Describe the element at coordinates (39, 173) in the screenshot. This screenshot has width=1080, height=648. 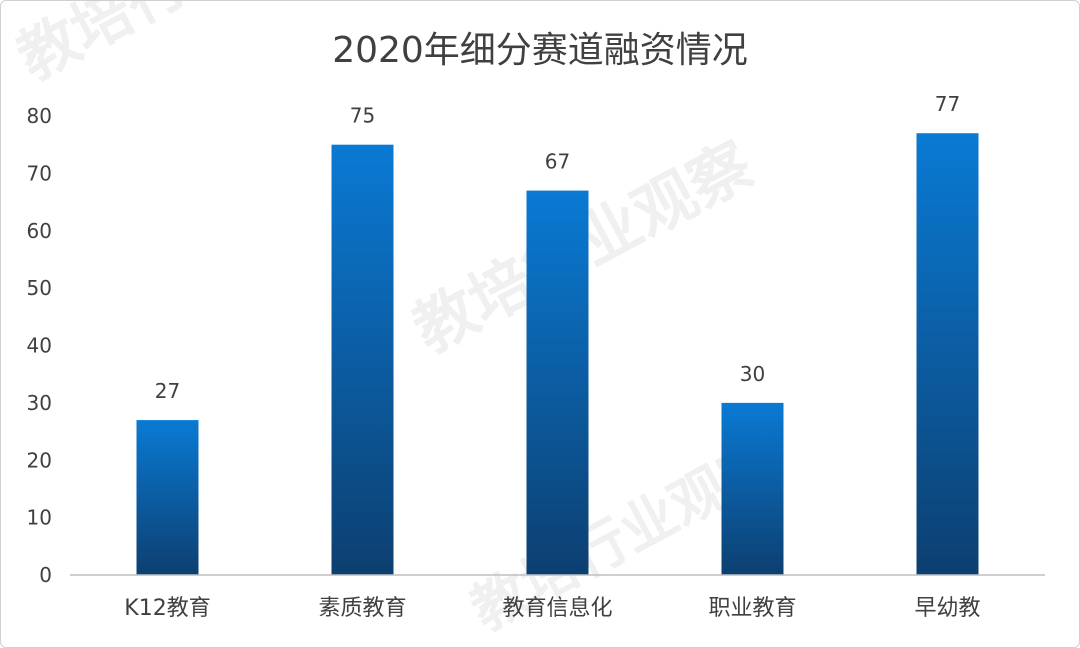
I see `y-tick-label: 70` at that location.